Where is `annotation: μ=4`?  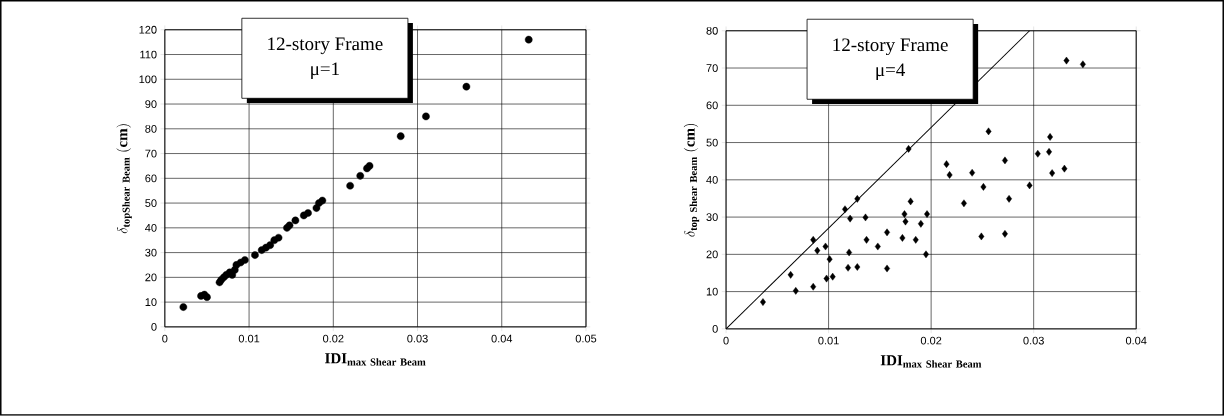 annotation: μ=4 is located at coordinates (891, 72).